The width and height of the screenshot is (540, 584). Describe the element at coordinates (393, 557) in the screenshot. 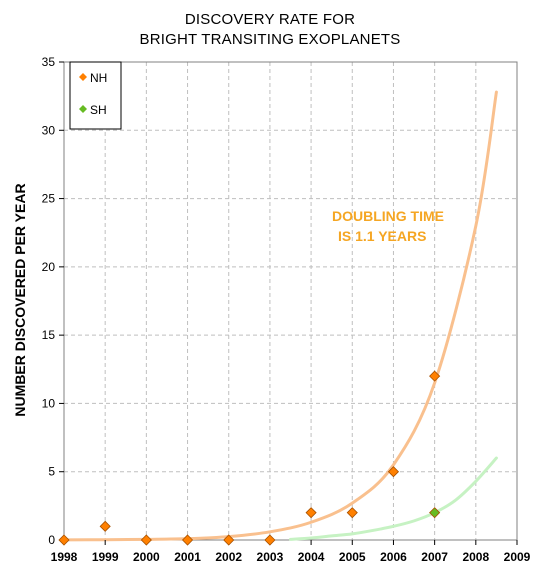

I see `x-tick-label: 2006` at that location.